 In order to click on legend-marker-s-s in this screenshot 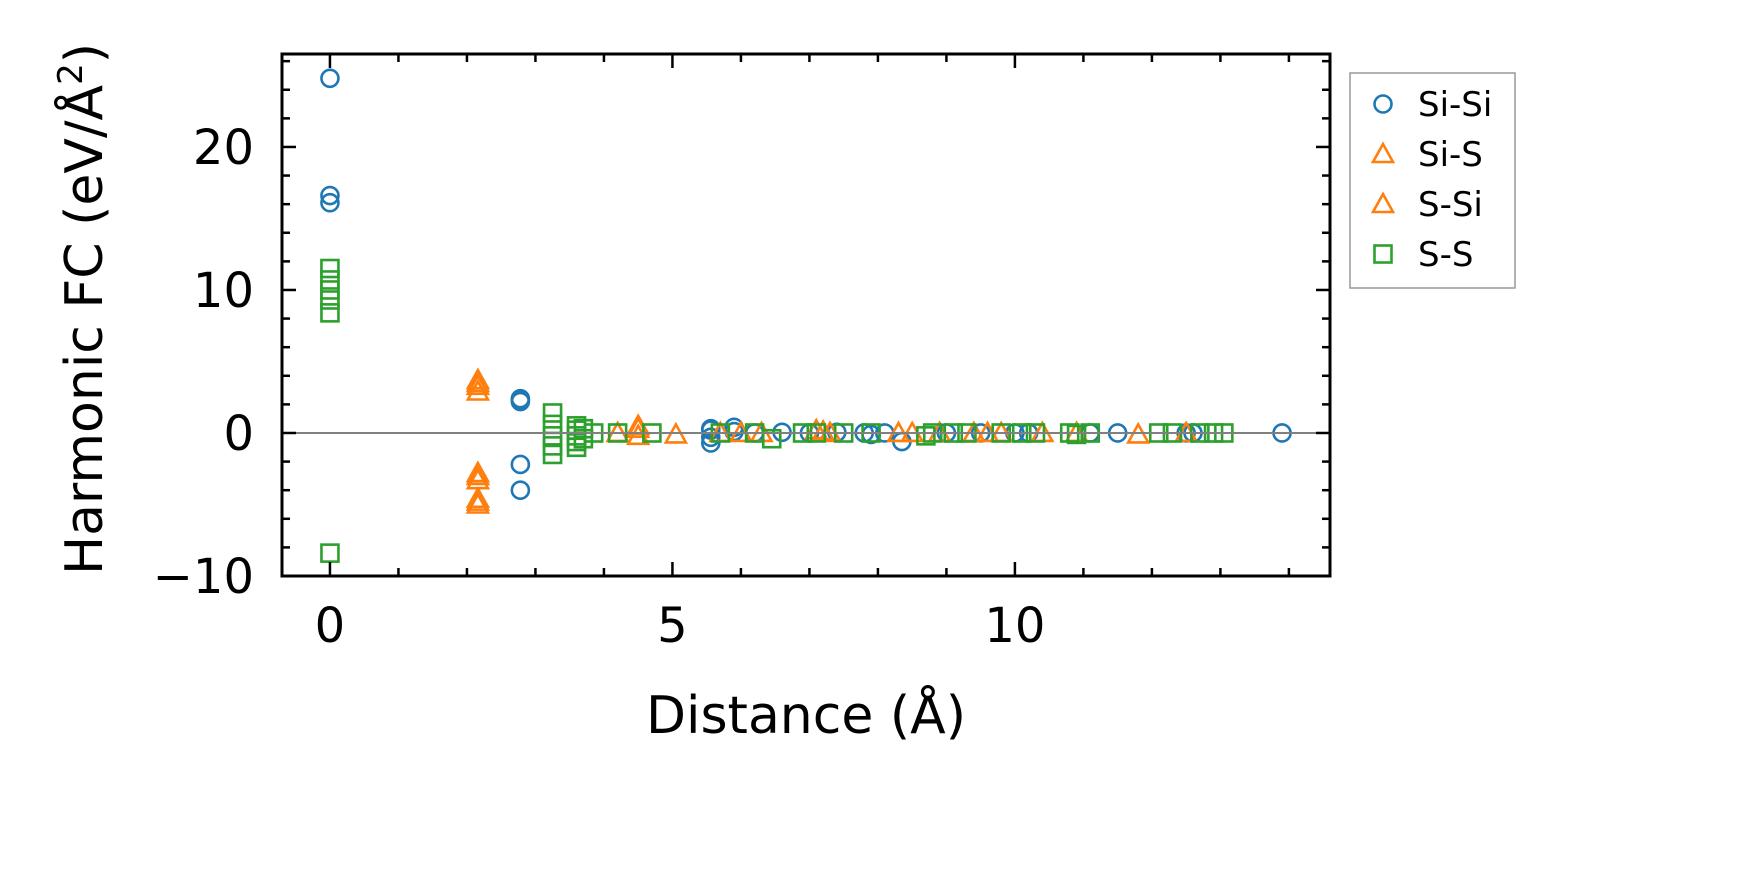, I will do `click(1383, 254)`.